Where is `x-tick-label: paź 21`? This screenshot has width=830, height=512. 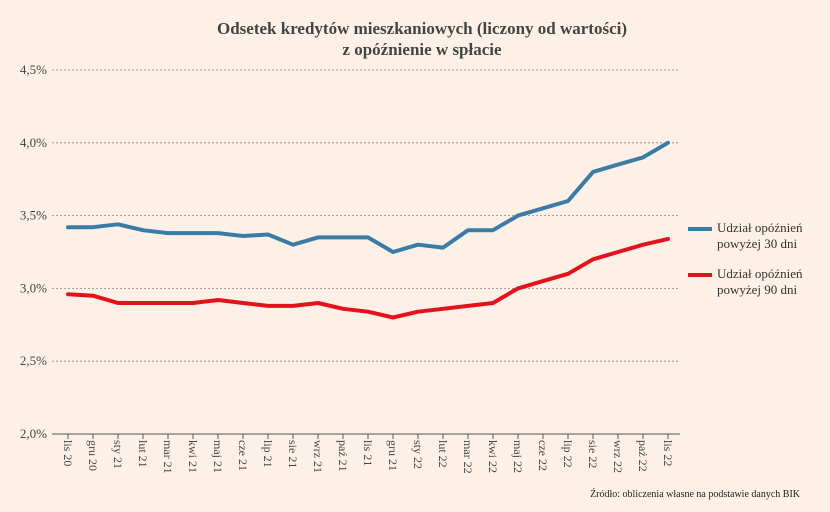
x-tick-label: paź 21 is located at coordinates (343, 456).